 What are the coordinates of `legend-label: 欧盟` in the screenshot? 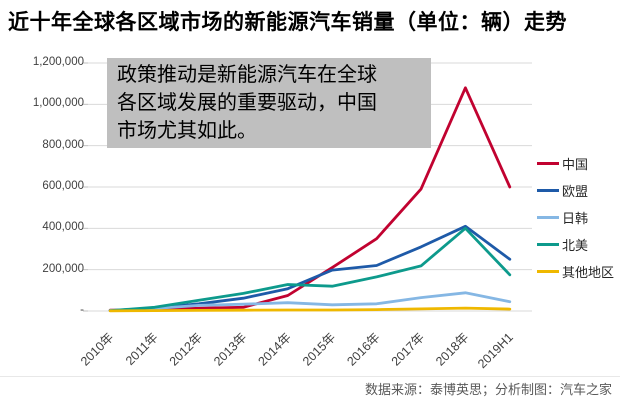 It's located at (575, 191).